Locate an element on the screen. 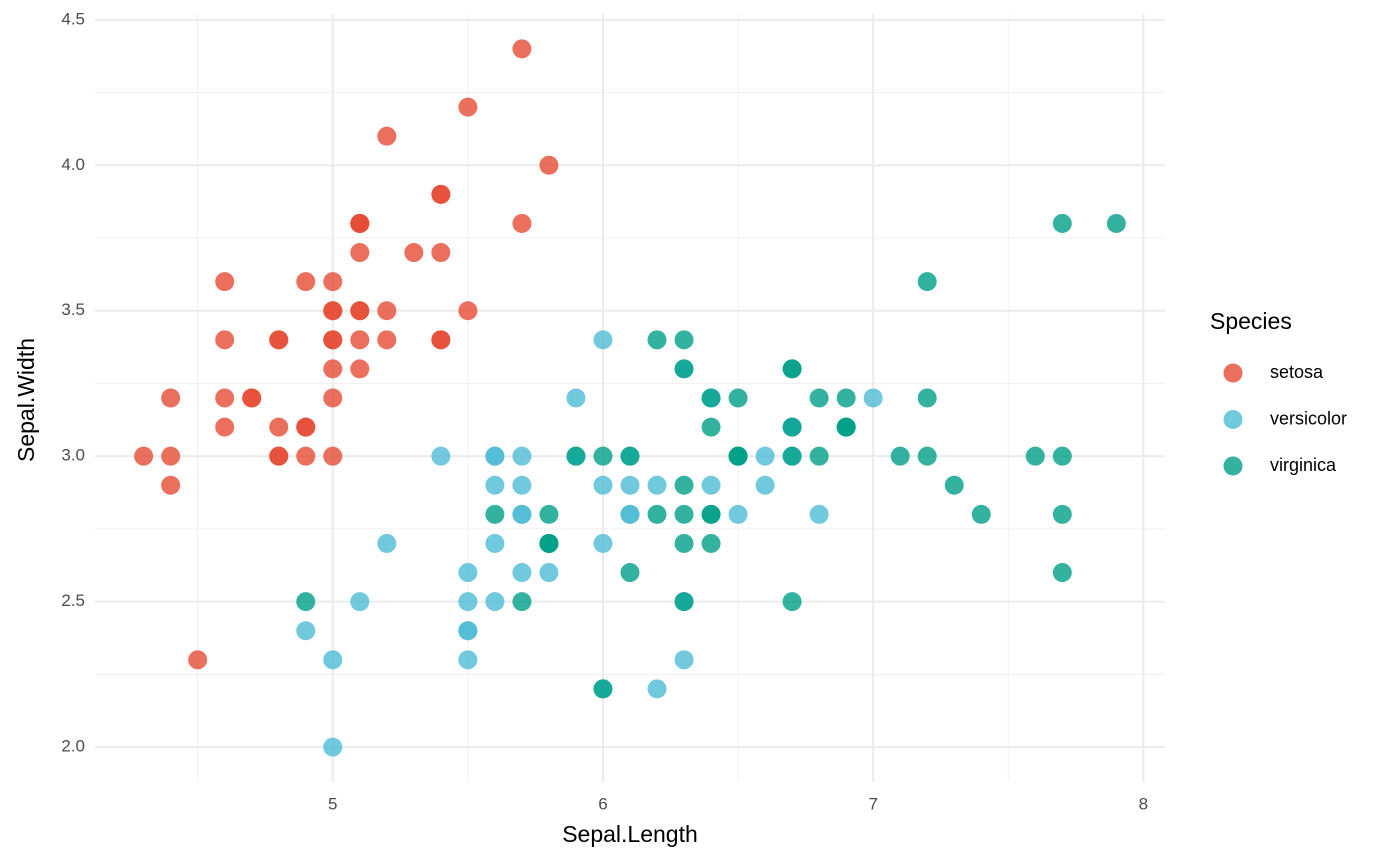 The image size is (1400, 866). y-tick-label: 3.0 is located at coordinates (73, 455).